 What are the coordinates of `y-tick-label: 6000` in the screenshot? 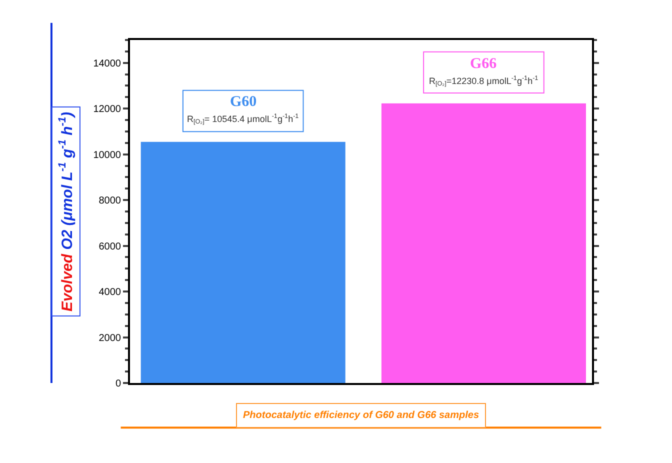 It's located at (110, 246).